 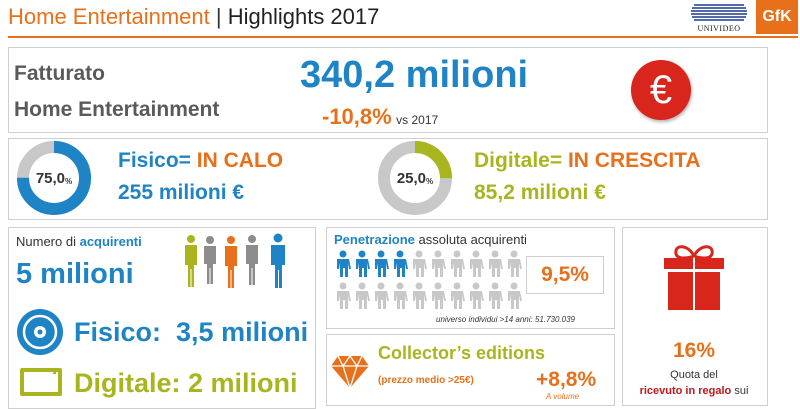 I want to click on collectors-change: +8,8%, so click(x=566, y=379).